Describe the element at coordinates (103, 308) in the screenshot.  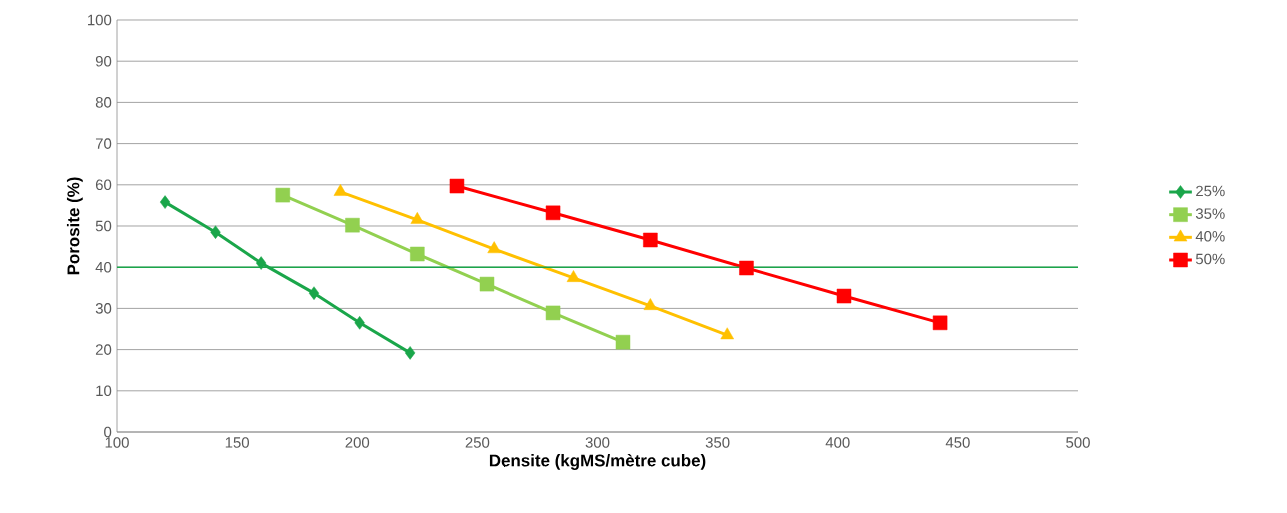
I see `y-tick-label: 30` at that location.